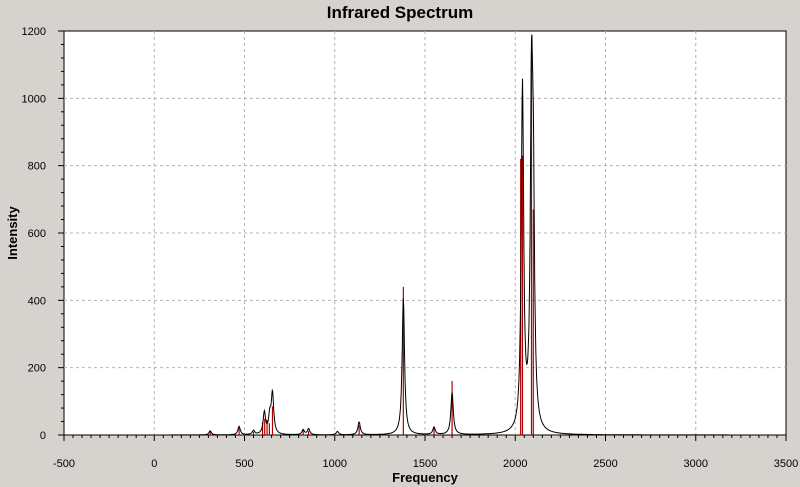 This screenshot has width=800, height=487. I want to click on x-tick-label: 500, so click(244, 464).